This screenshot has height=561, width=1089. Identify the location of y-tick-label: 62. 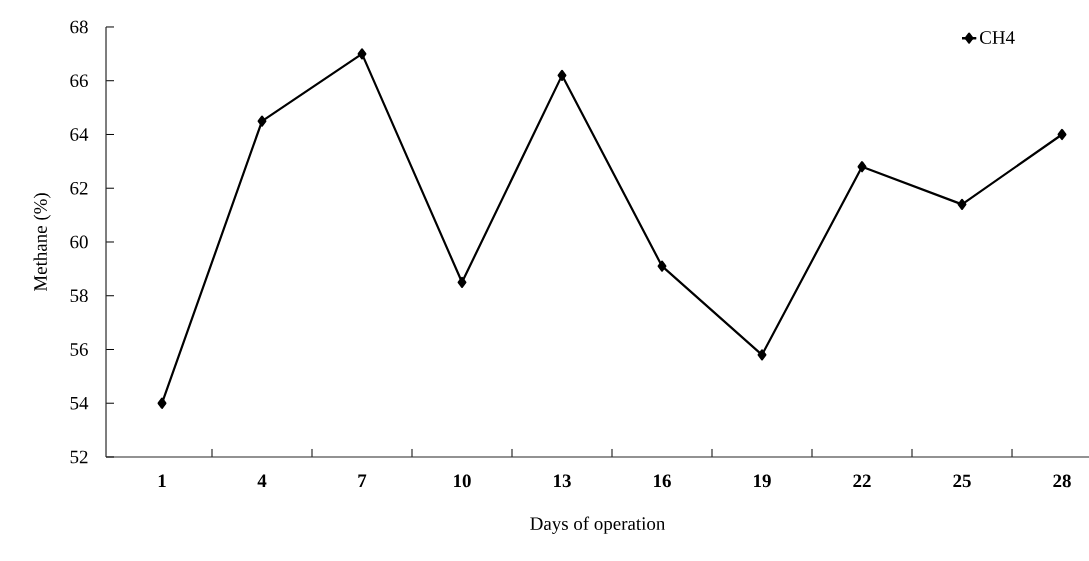
(79, 188).